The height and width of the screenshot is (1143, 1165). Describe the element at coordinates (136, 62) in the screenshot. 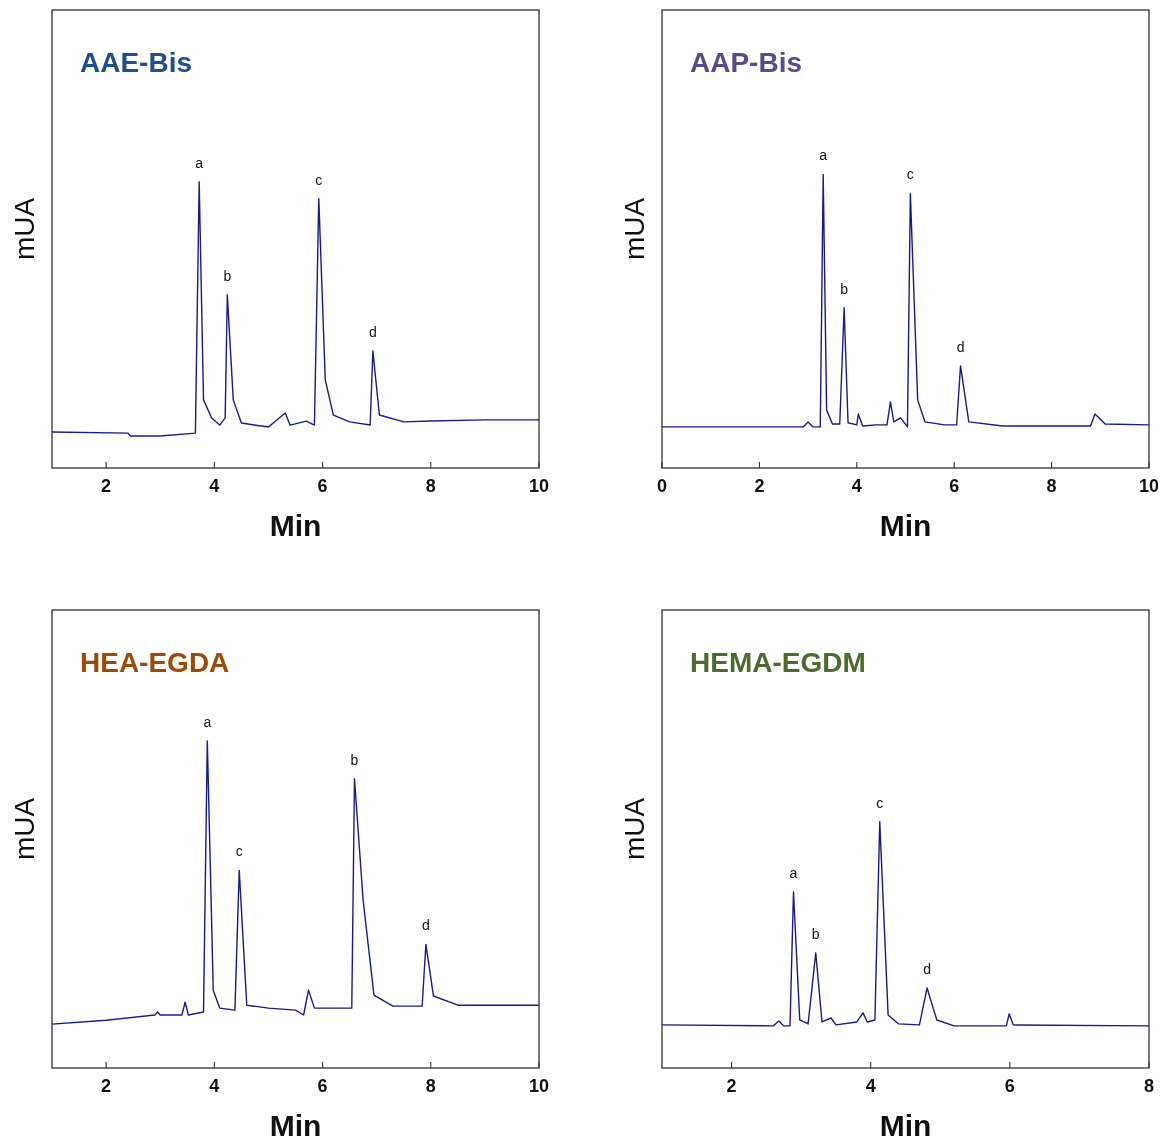

I see `chart-title: AAE-Bis` at that location.